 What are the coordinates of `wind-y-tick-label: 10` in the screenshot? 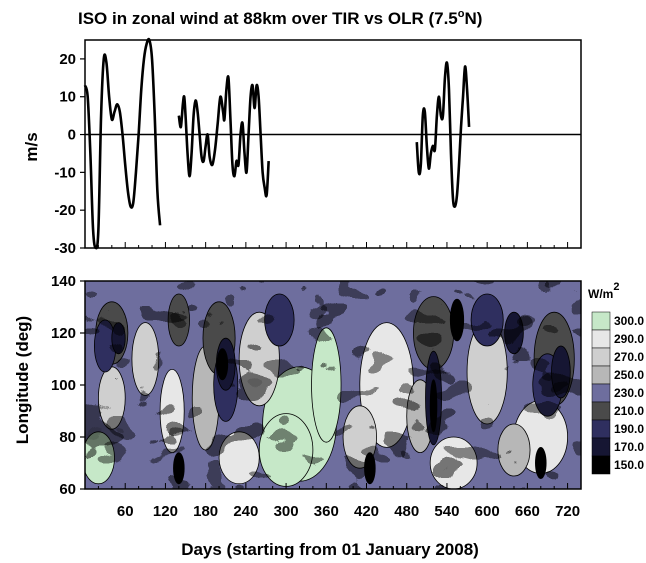 It's located at (67, 97).